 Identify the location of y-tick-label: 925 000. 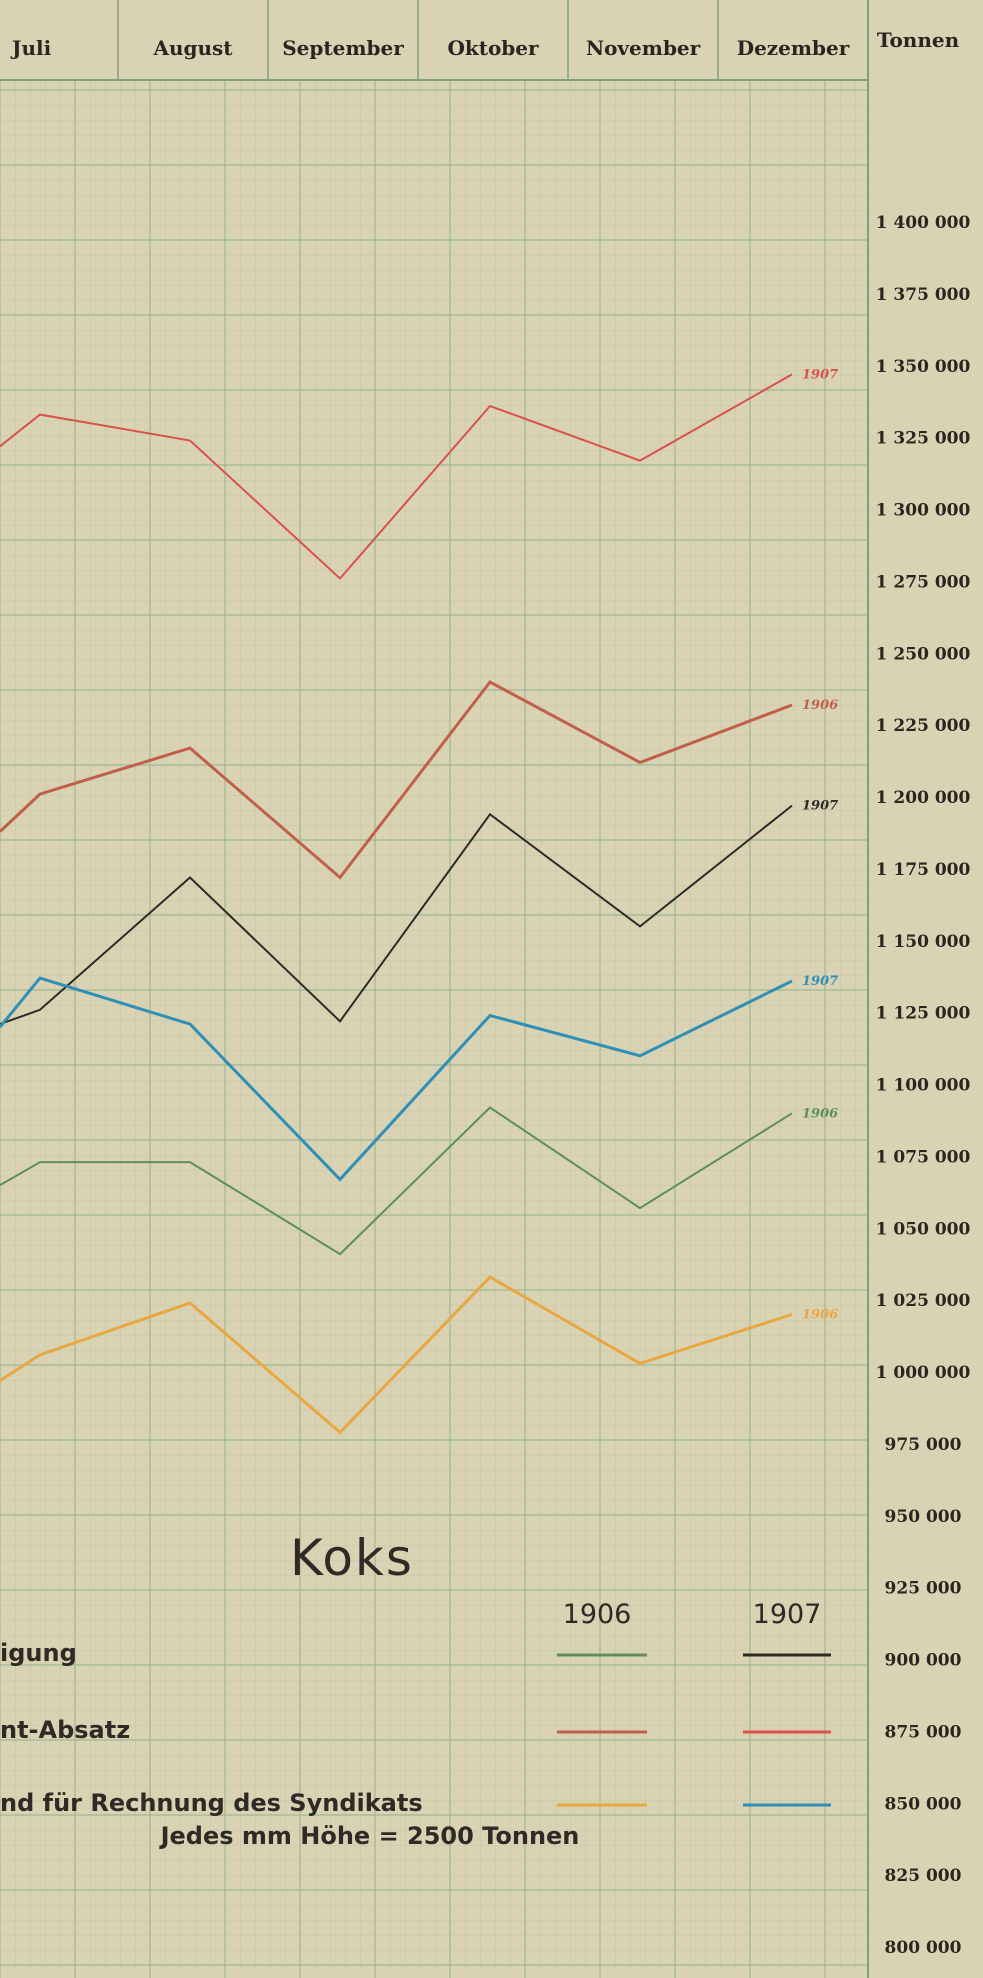
(923, 1589).